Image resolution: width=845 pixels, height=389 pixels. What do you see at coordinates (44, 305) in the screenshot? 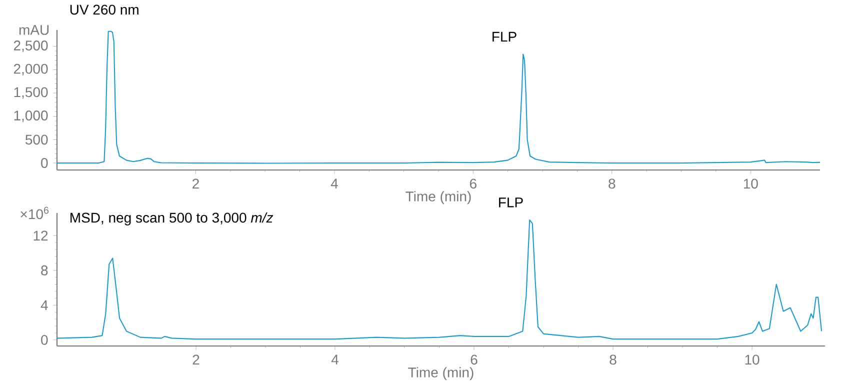
I see `y-tick-label: 4` at bounding box center [44, 305].